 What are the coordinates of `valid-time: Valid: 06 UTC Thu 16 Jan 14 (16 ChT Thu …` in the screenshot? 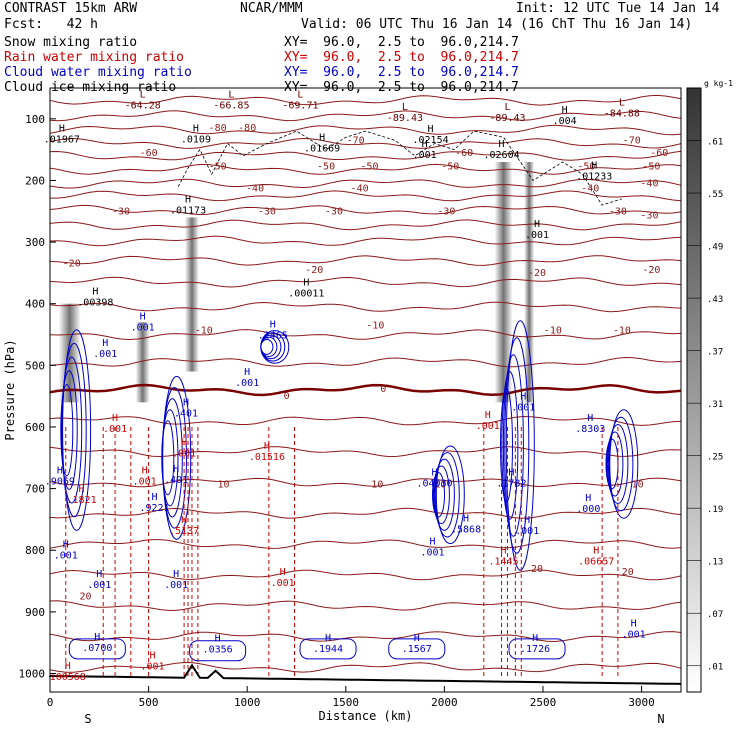 It's located at (497, 24).